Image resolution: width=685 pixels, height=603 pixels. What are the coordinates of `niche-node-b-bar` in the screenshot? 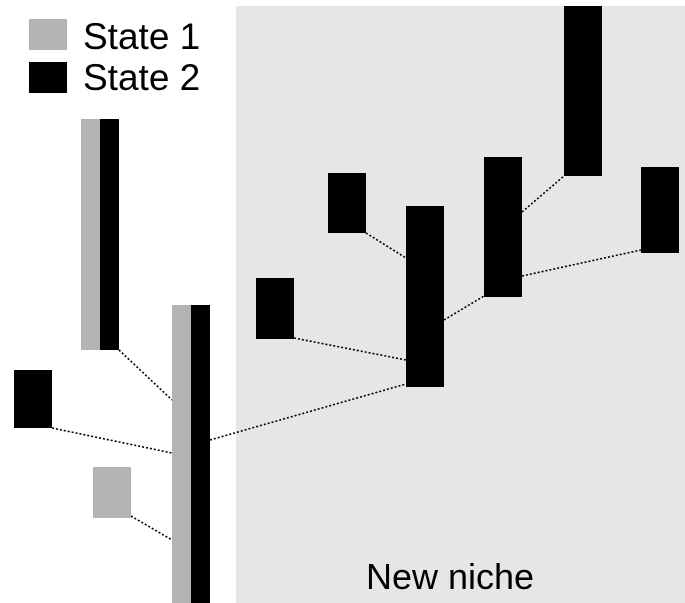 It's located at (503, 227).